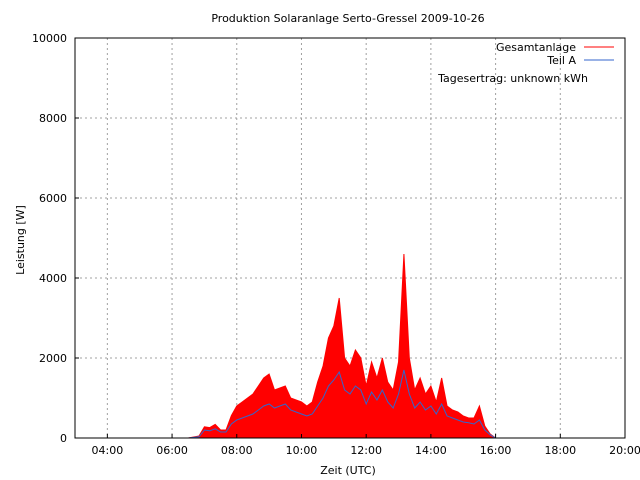 The height and width of the screenshot is (480, 640). I want to click on daily-yield-annotation: Tagesertrag: unknown kWh, so click(512, 78).